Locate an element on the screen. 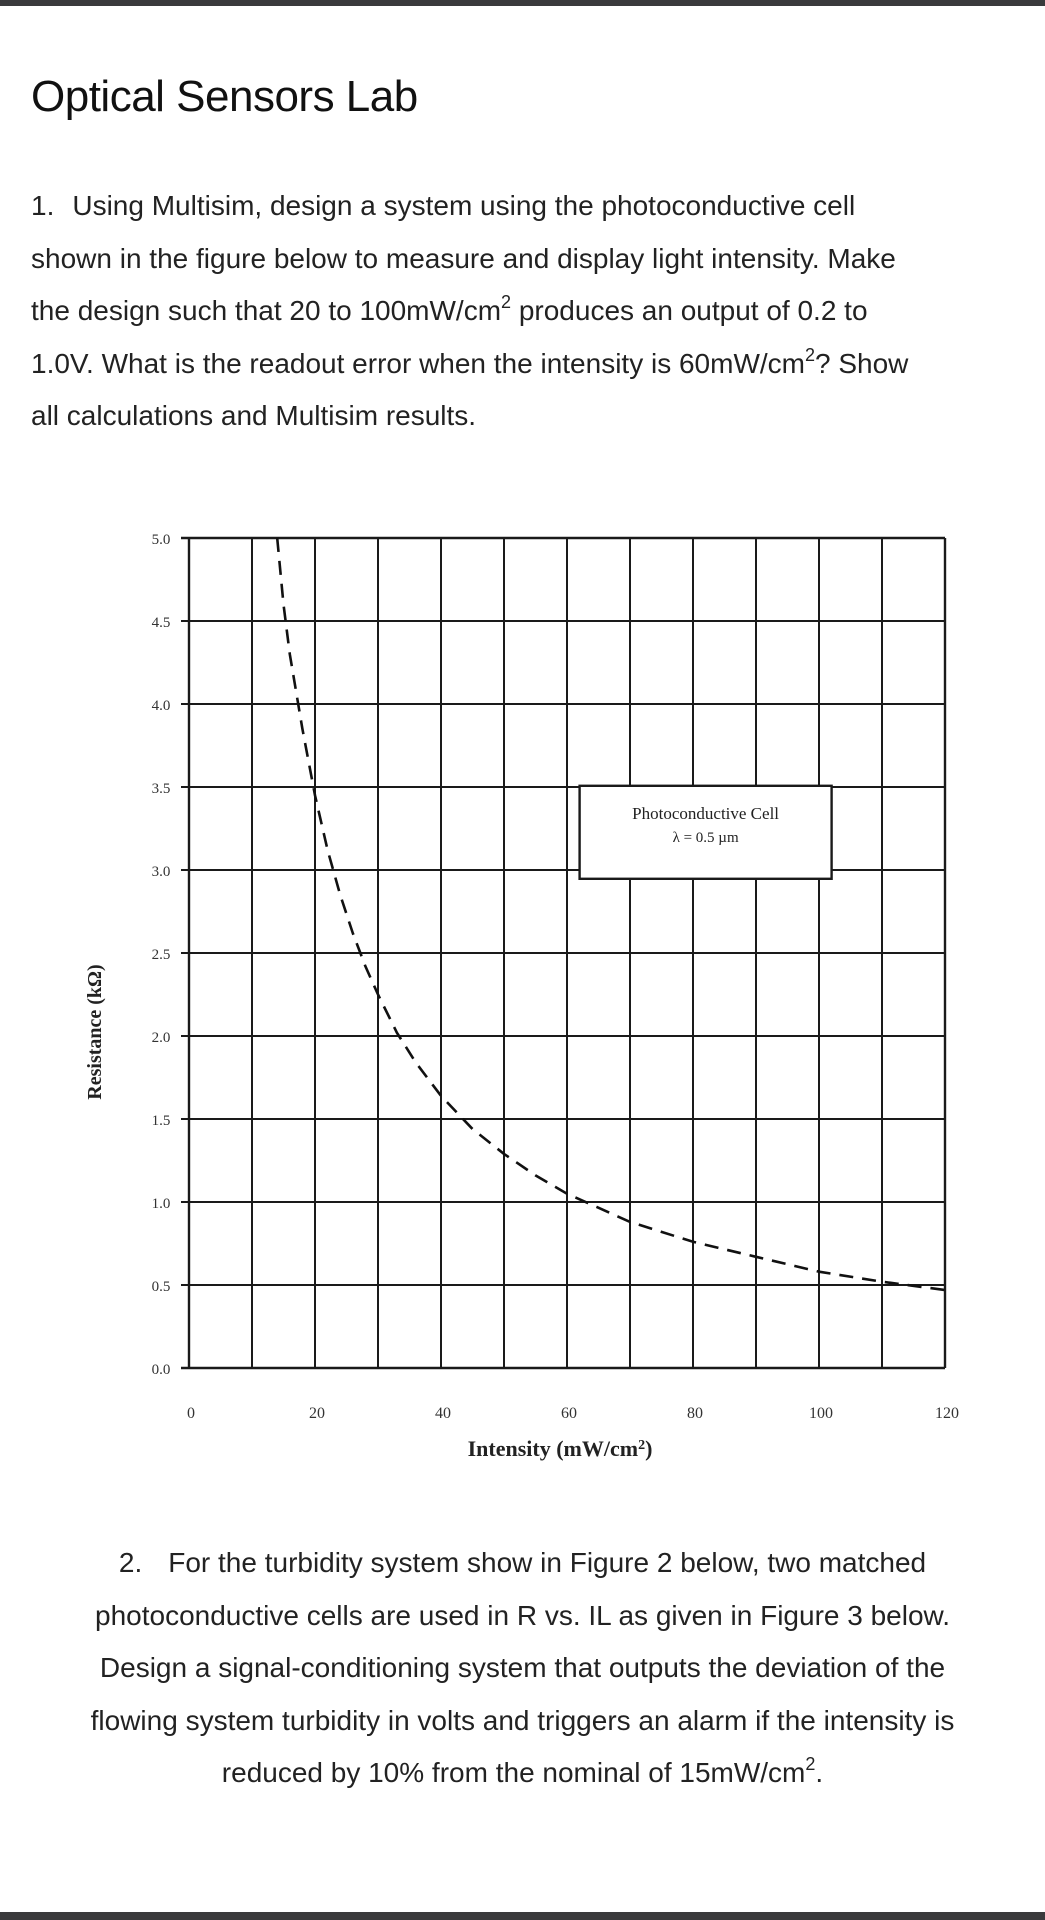 Image resolution: width=1045 pixels, height=1920 pixels. bottom-navigation-bar is located at coordinates (522, 1916).